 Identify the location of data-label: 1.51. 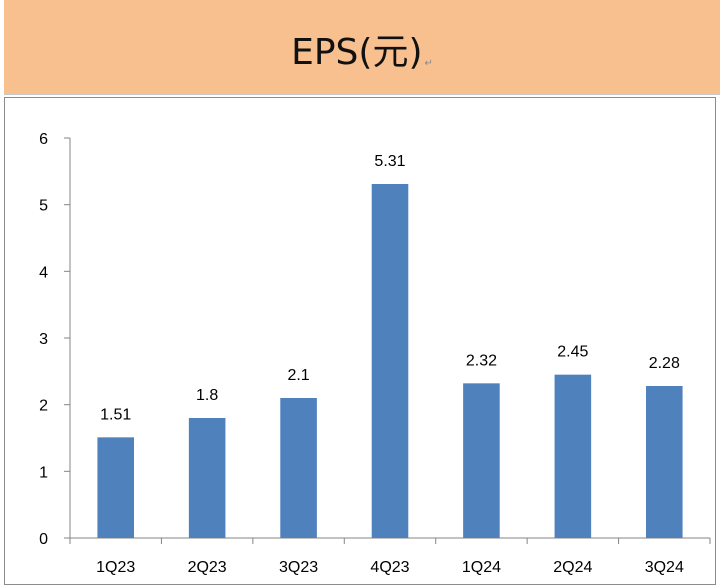
(115, 414).